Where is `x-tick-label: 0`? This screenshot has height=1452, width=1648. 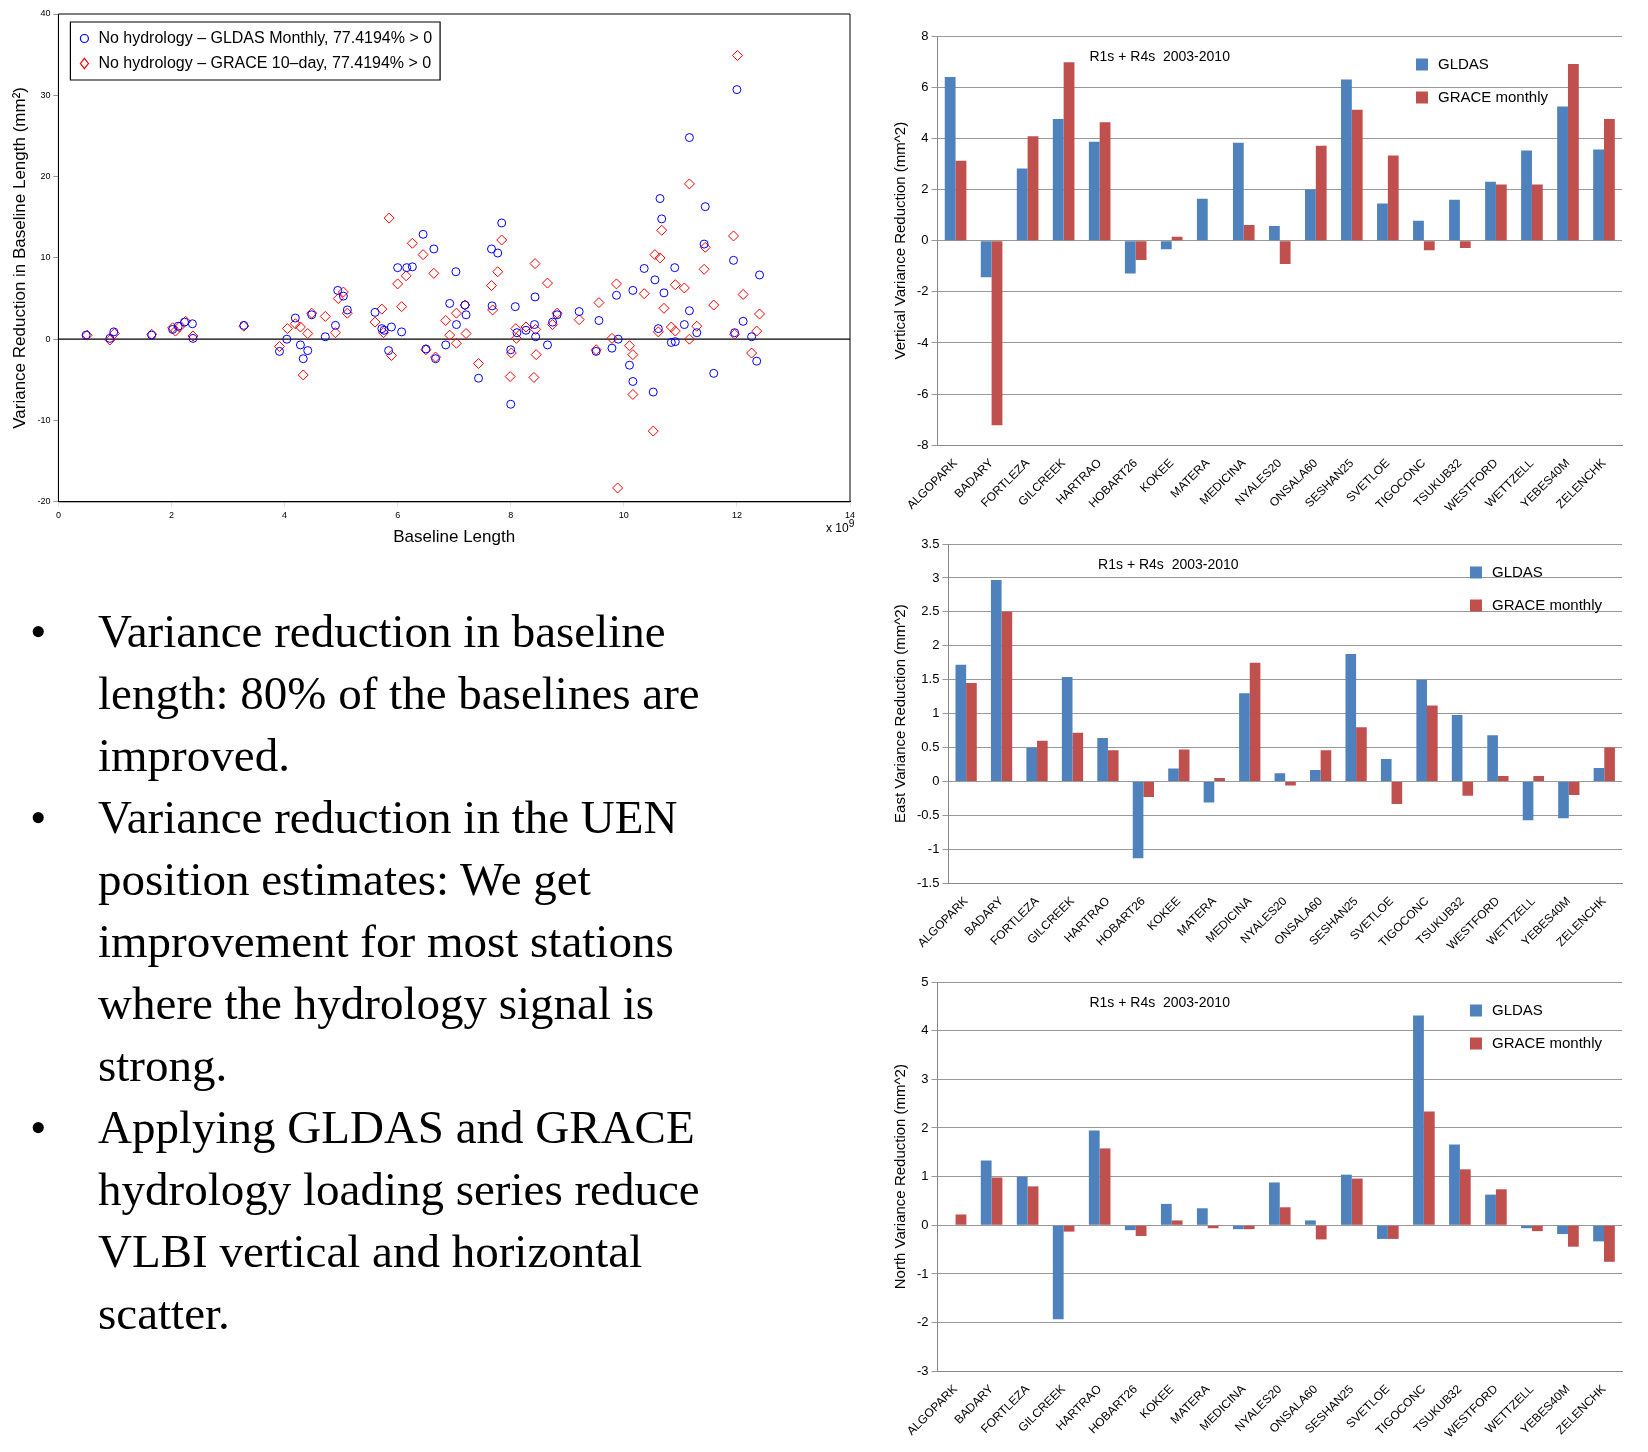
x-tick-label: 0 is located at coordinates (58, 514).